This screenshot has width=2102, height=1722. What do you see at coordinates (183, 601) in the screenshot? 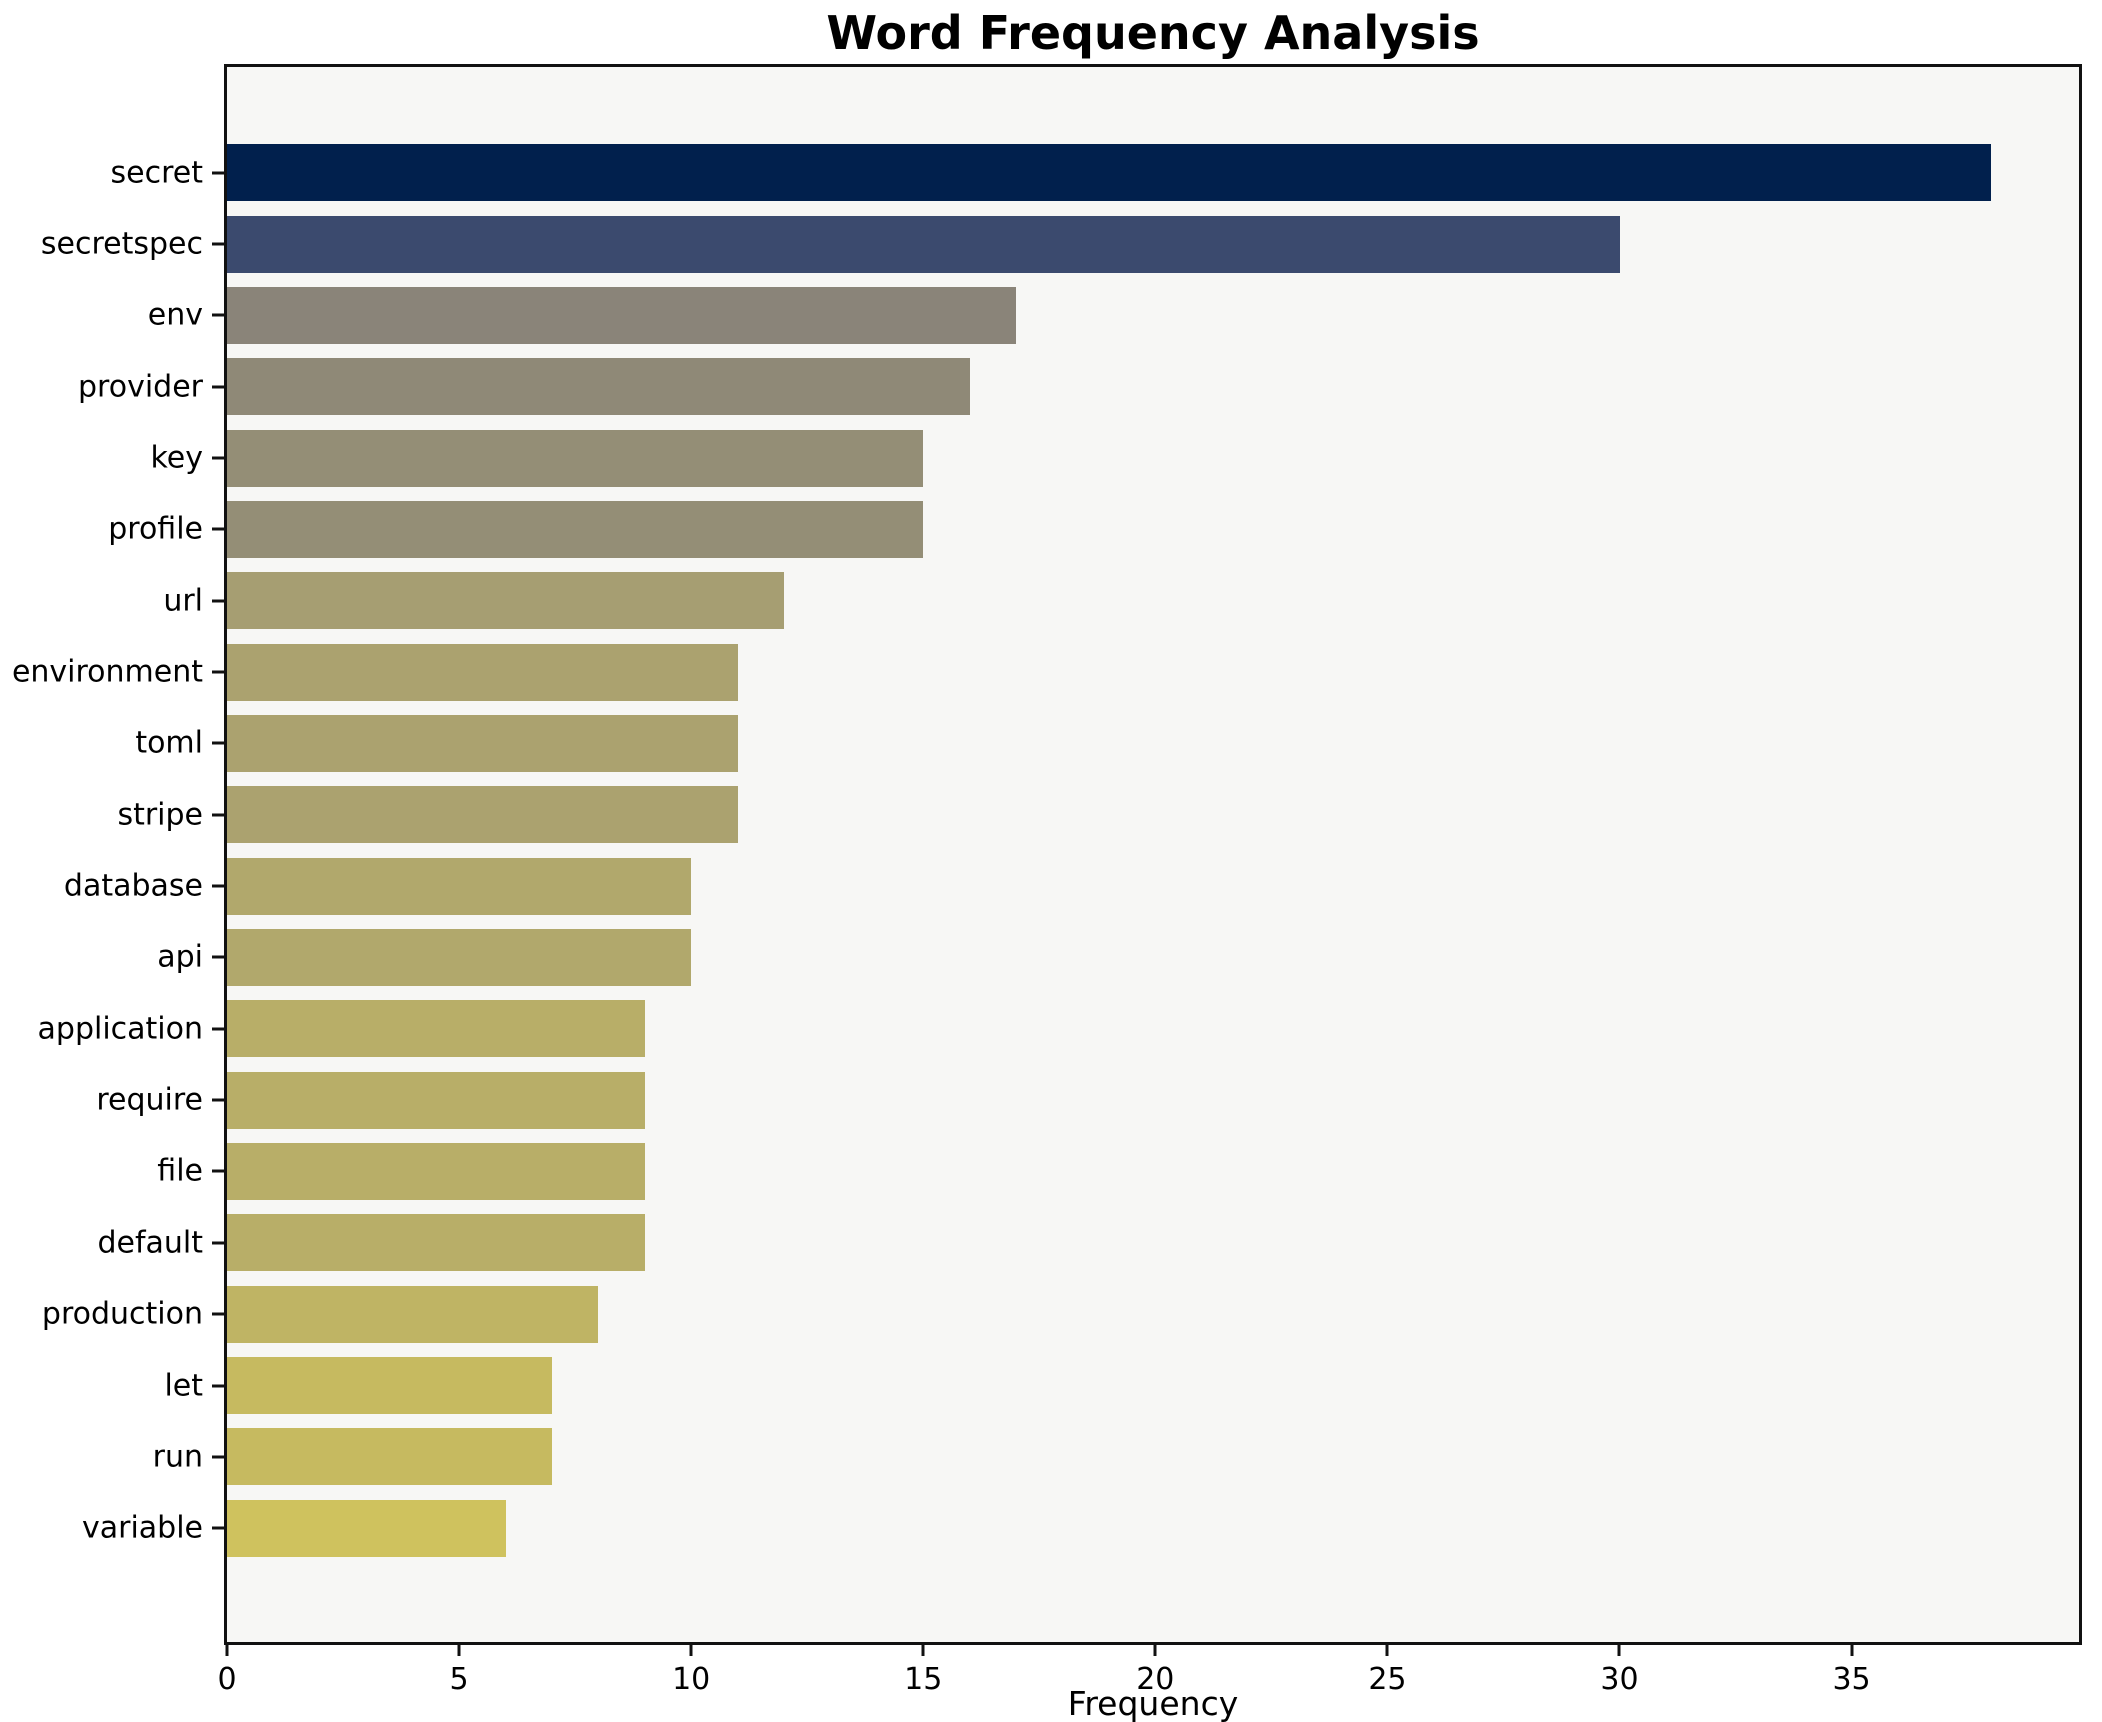
I see `y-tick-label: url` at bounding box center [183, 601].